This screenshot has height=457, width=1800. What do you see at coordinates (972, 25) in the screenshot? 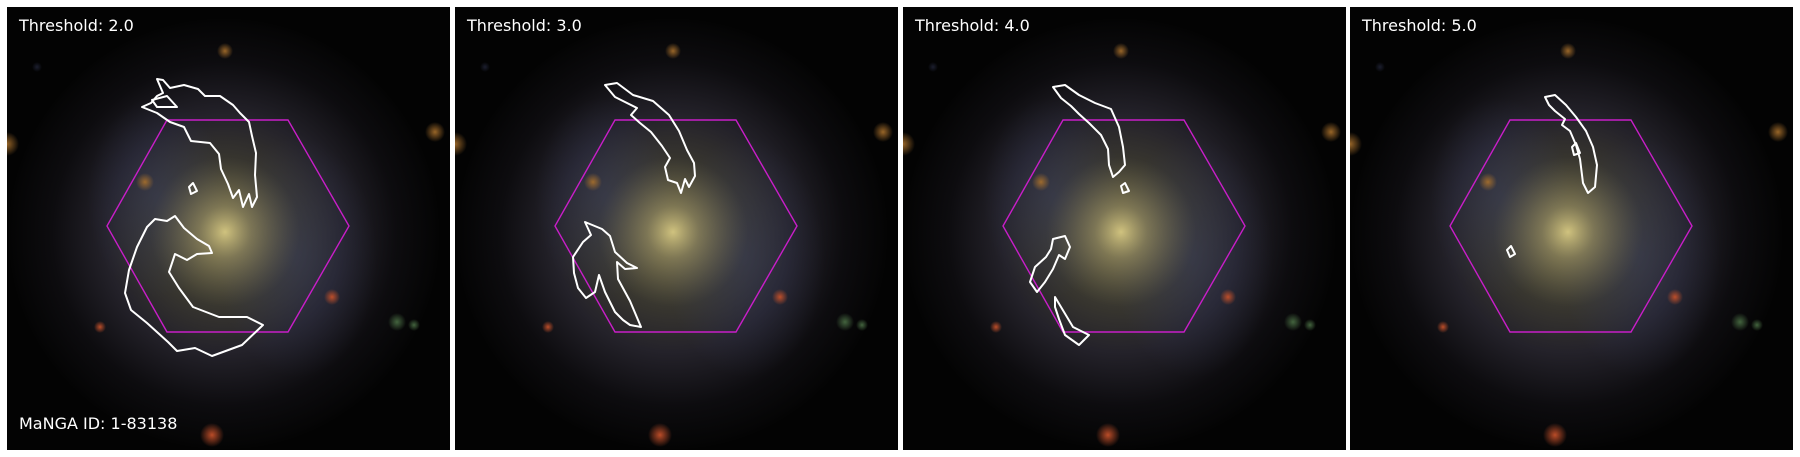
I see `threshold-label: Threshold: 4.0` at bounding box center [972, 25].